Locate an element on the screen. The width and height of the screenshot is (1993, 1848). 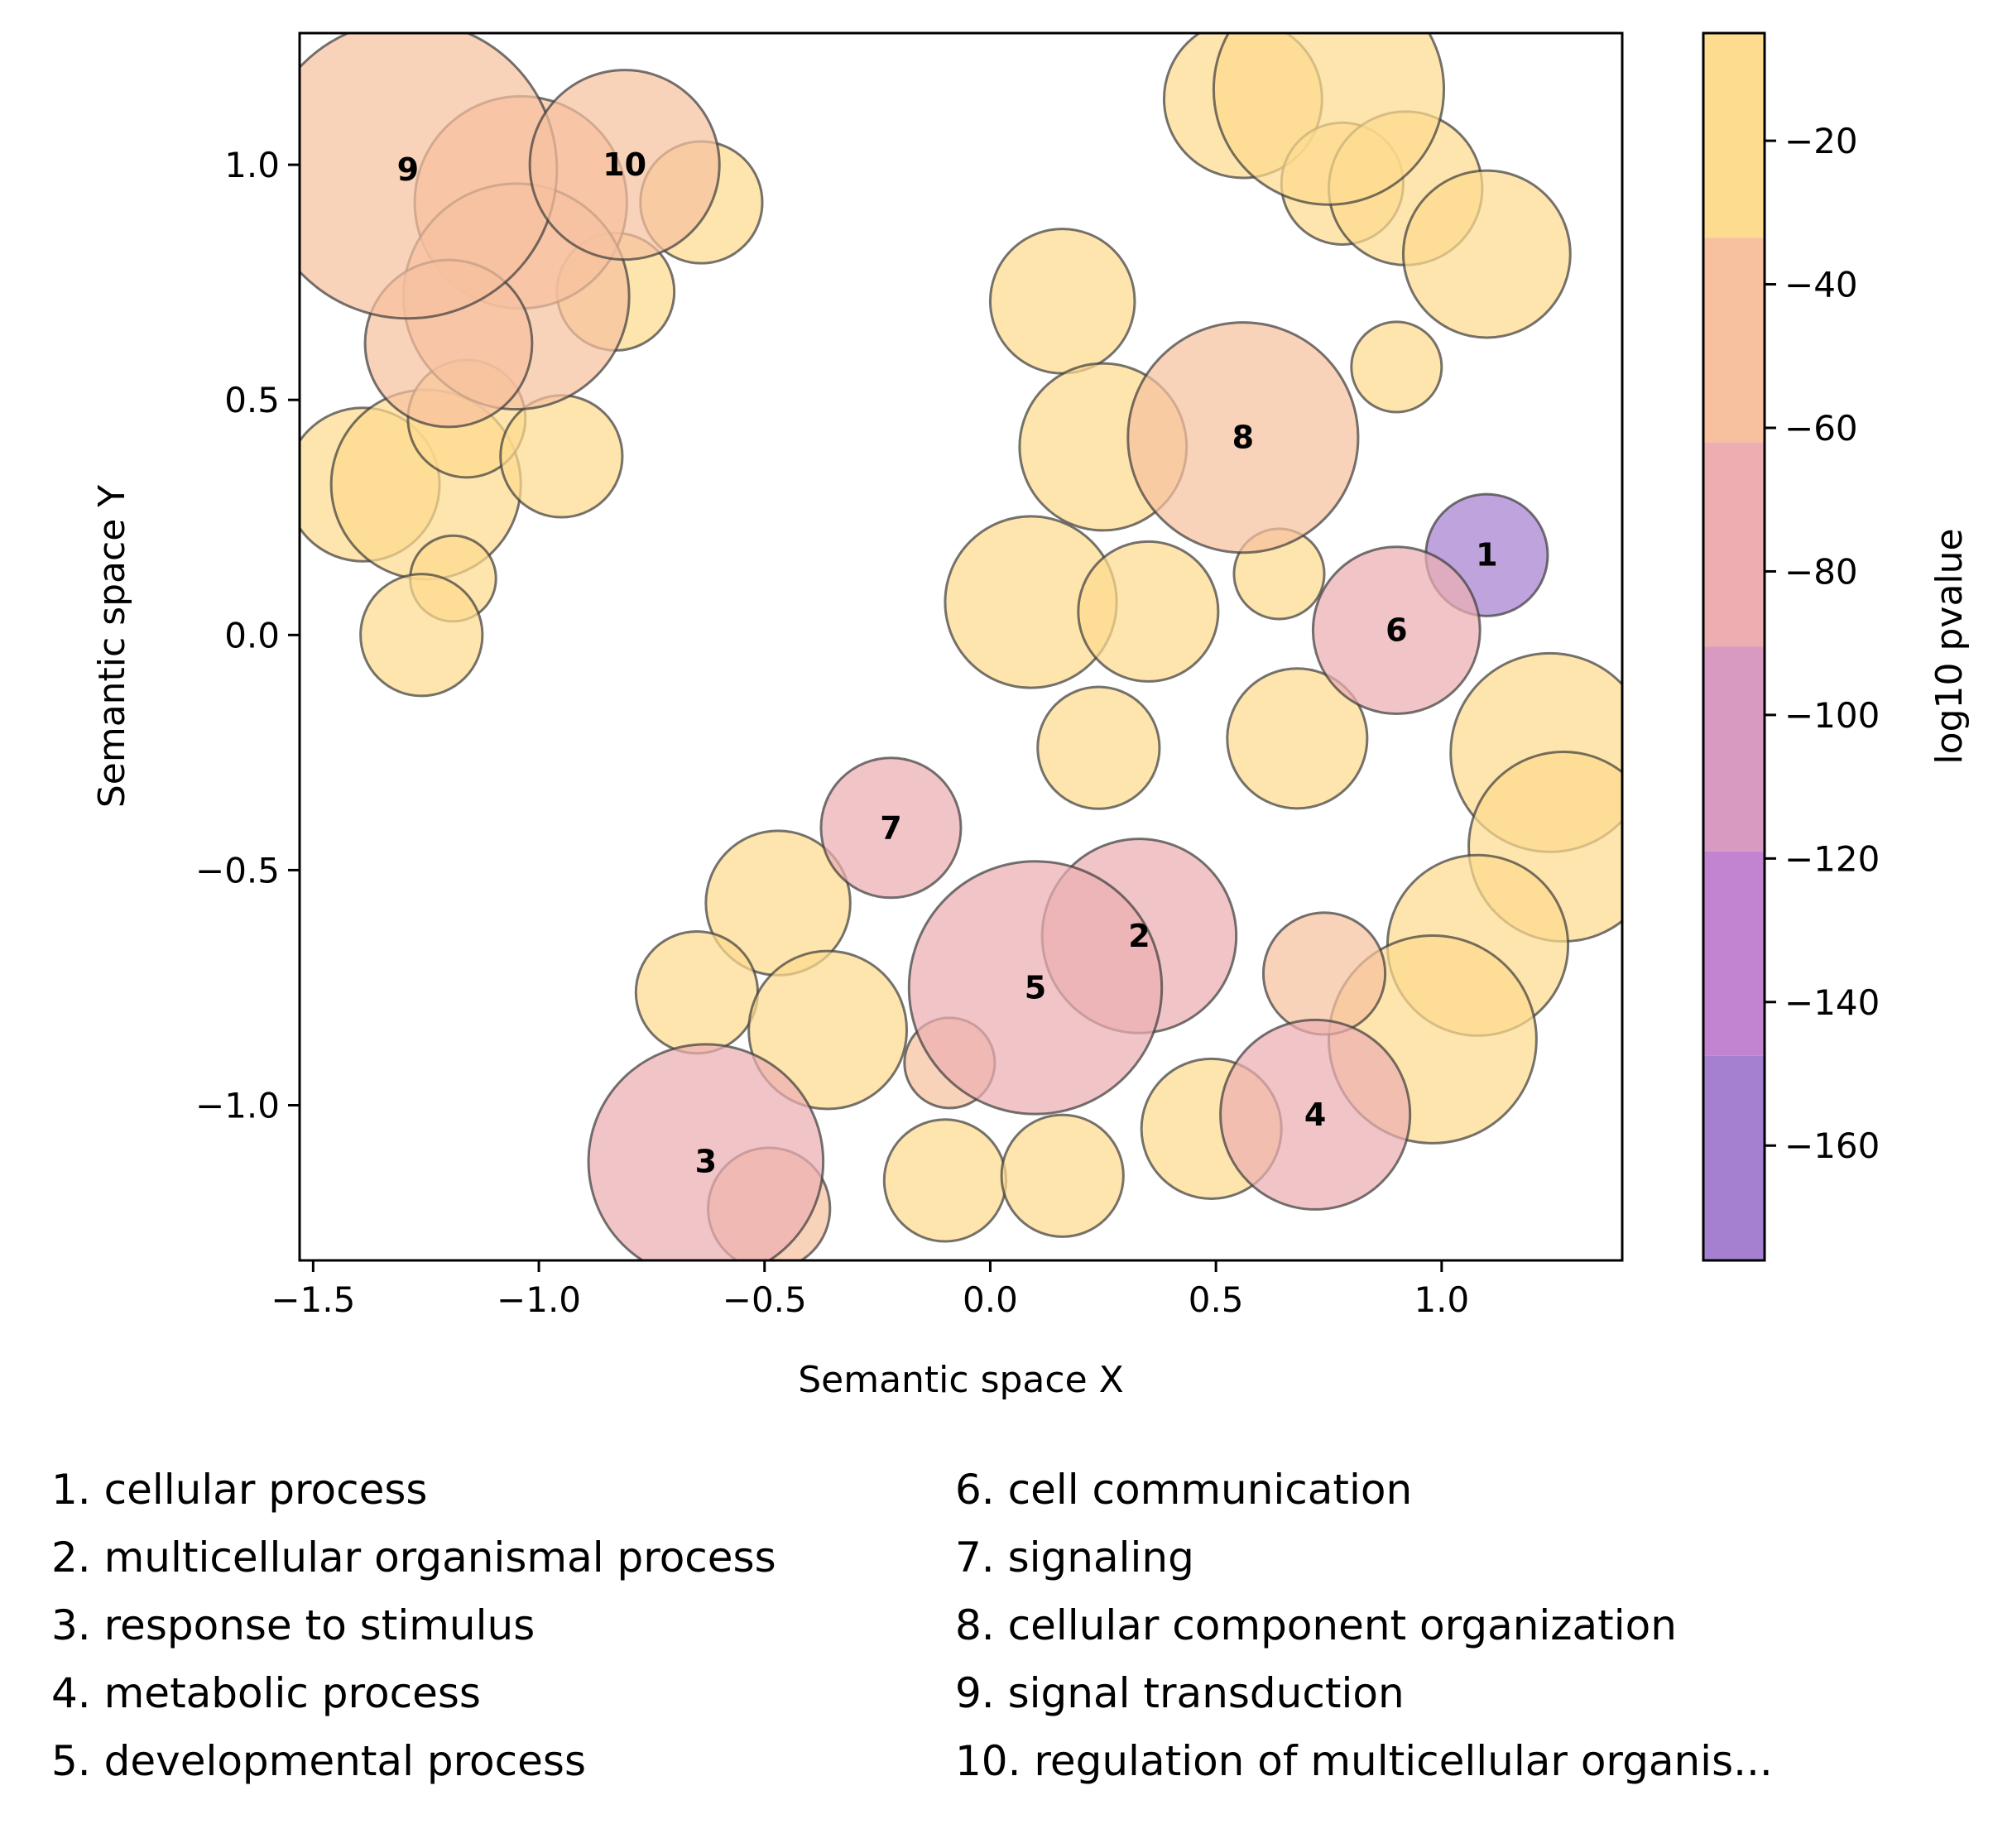
y-tick-label: −1.0 is located at coordinates (238, 1105).